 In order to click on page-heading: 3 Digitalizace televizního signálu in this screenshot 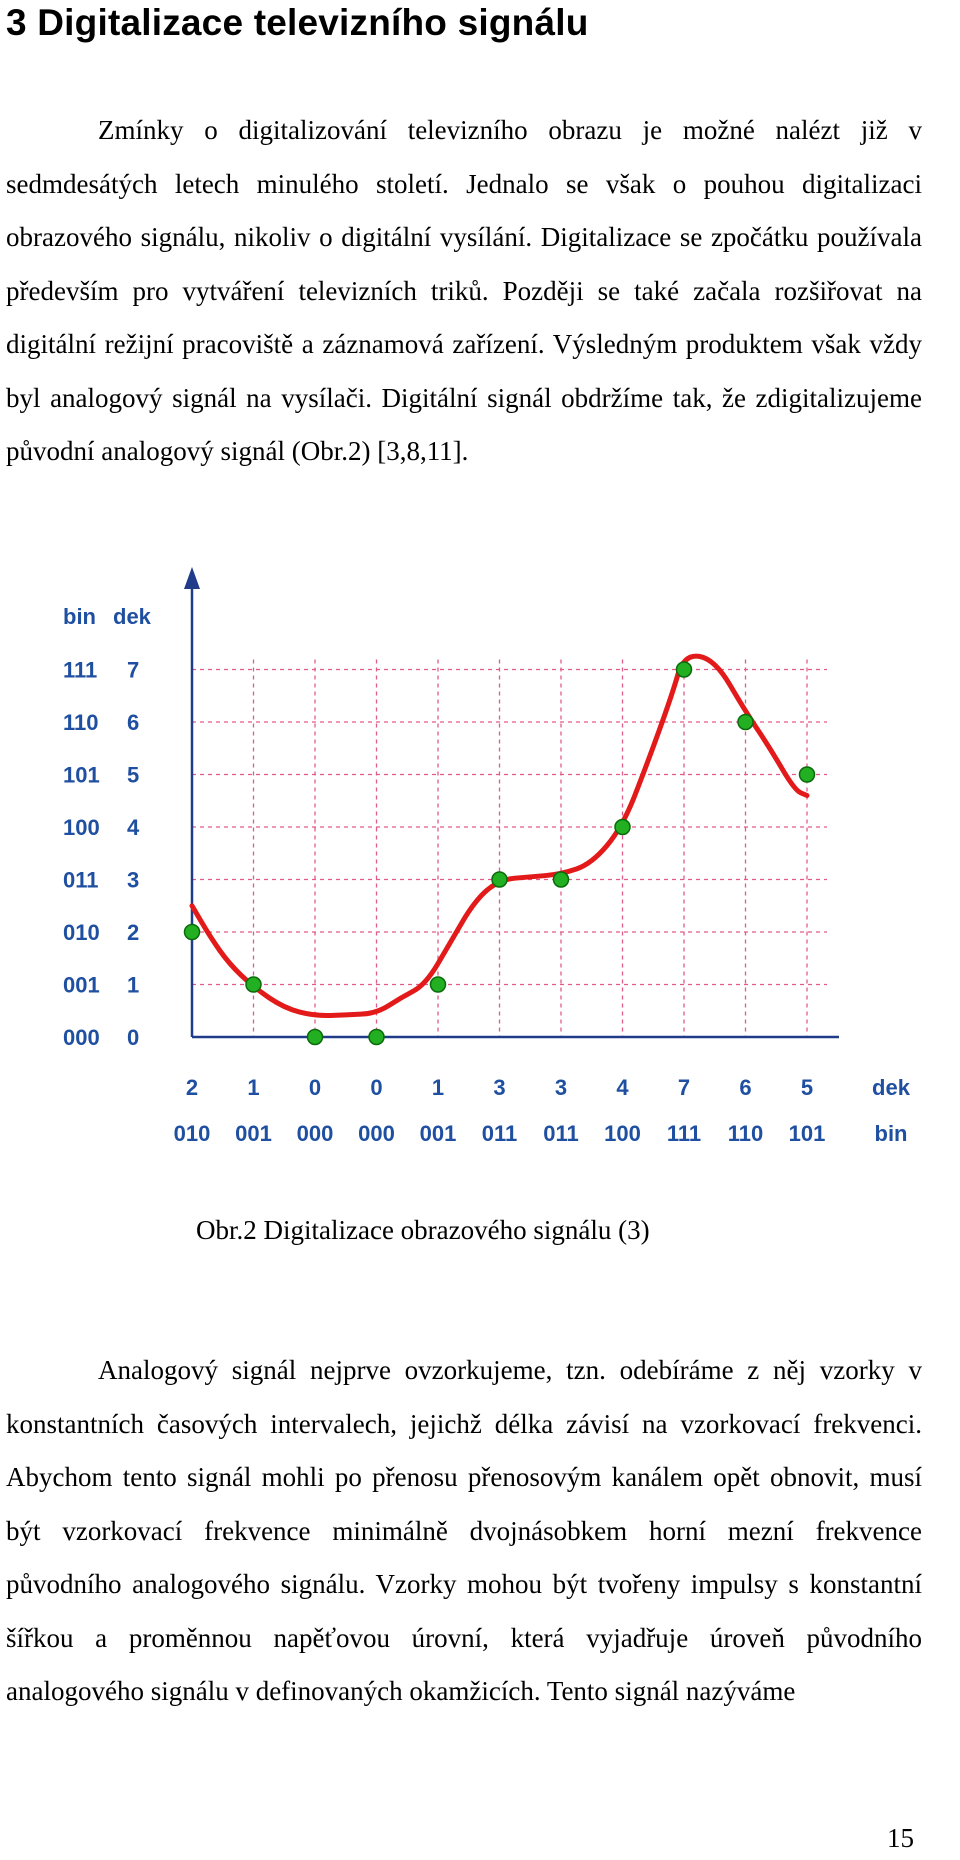, I will do `click(297, 22)`.